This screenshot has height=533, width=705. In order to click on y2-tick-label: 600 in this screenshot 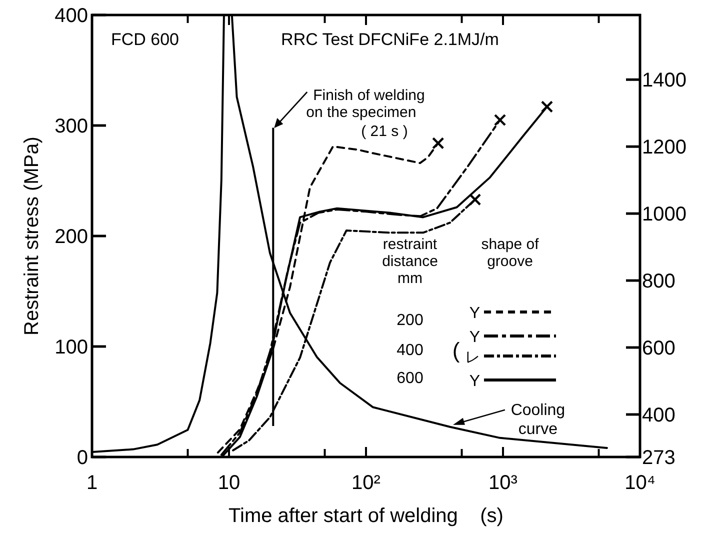, I will do `click(659, 349)`.